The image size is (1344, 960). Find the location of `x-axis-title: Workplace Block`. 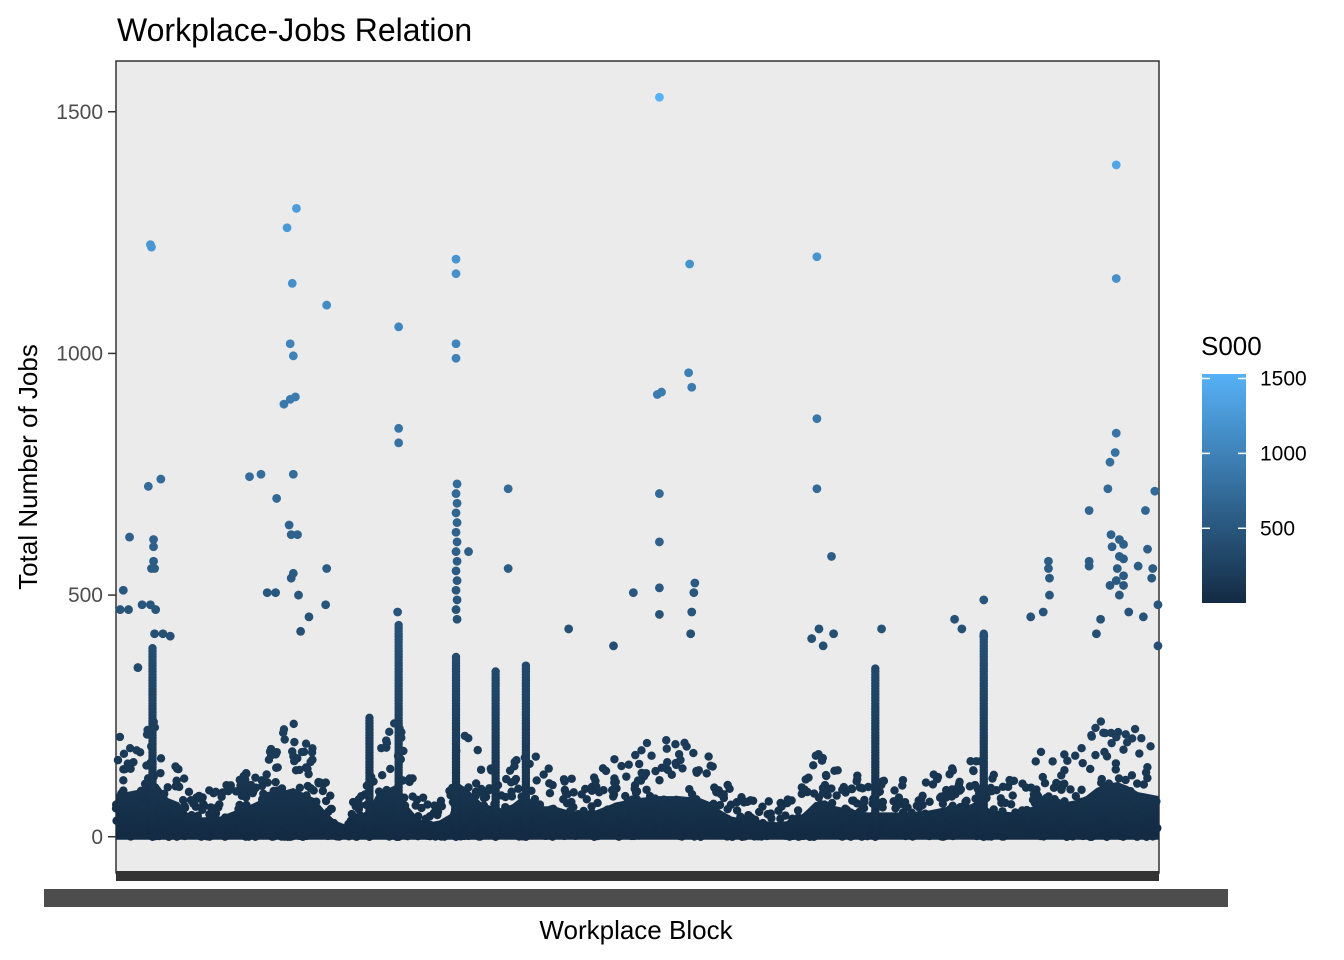

x-axis-title: Workplace Block is located at coordinates (636, 930).